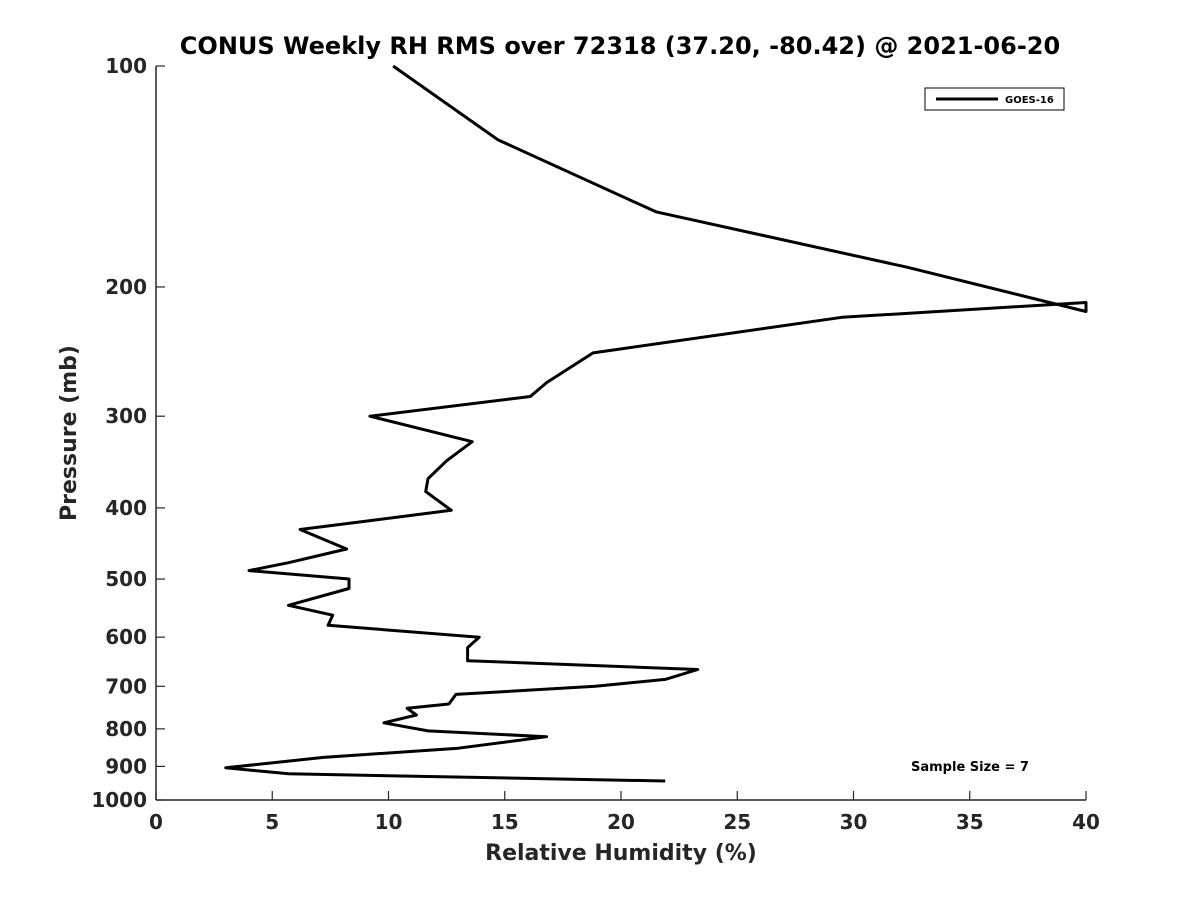  What do you see at coordinates (119, 800) in the screenshot?
I see `y-tick-label: 1000` at bounding box center [119, 800].